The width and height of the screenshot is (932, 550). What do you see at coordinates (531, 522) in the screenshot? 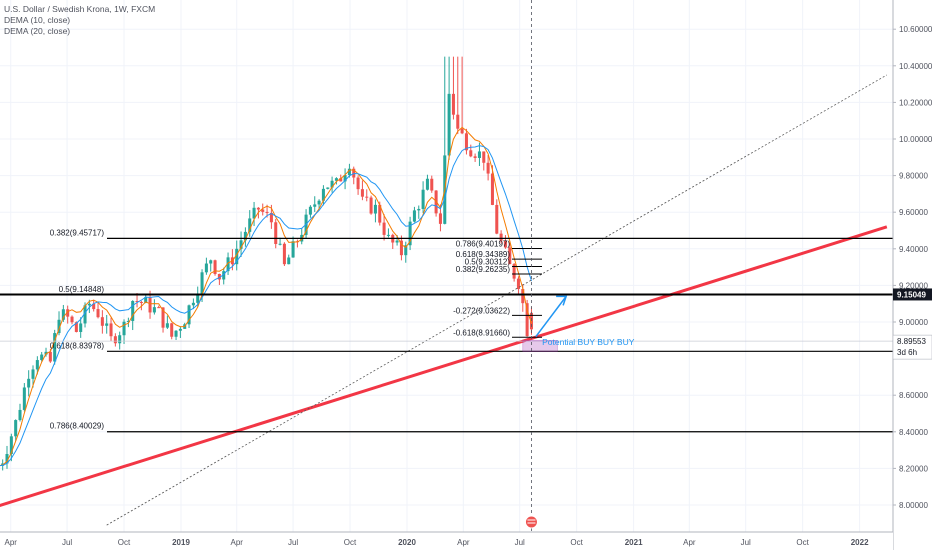
I see `event-icon-circle` at bounding box center [531, 522].